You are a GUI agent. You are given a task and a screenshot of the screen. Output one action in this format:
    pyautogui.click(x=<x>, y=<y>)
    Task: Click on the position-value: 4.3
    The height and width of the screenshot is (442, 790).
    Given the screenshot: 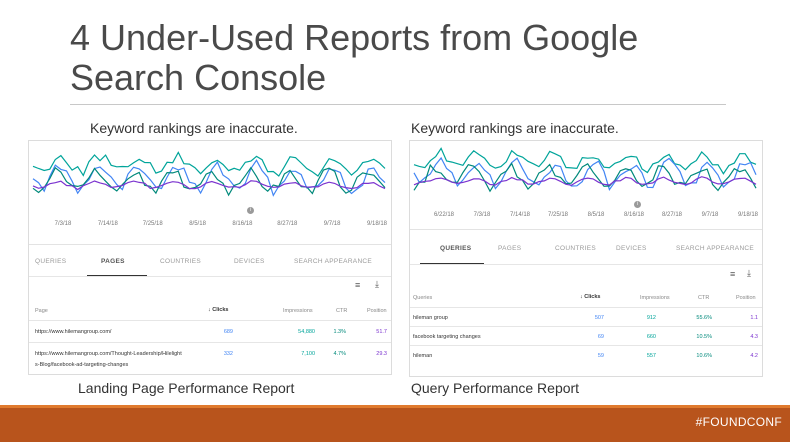 What is the action you would take?
    pyautogui.click(x=754, y=337)
    